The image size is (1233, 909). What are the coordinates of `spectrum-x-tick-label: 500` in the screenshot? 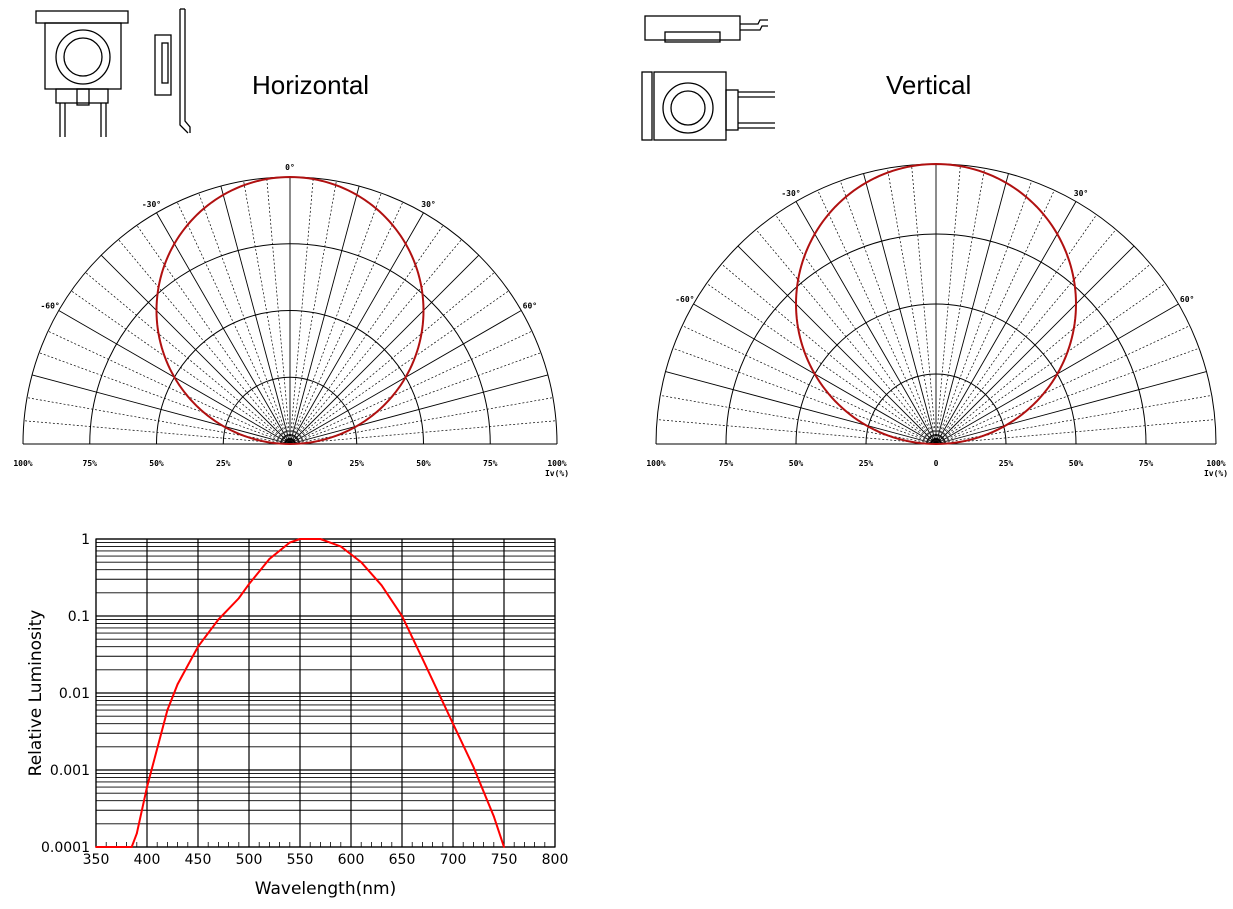 It's located at (249, 860).